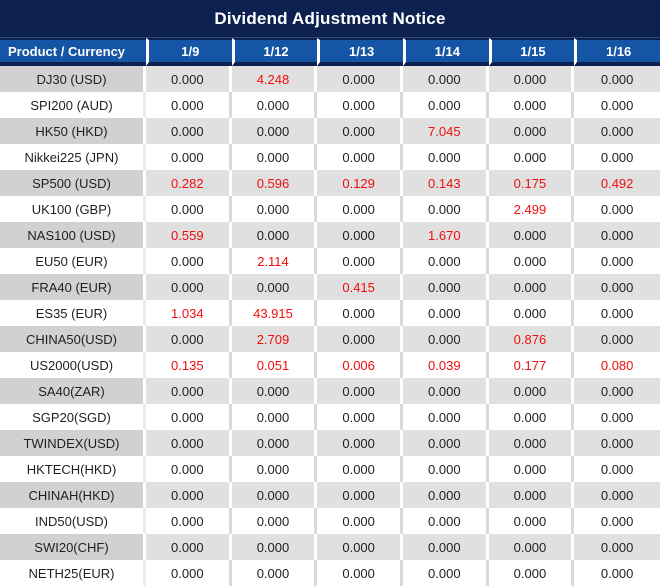 The height and width of the screenshot is (587, 660). What do you see at coordinates (73, 521) in the screenshot?
I see `product-cell: IND50(USD)` at bounding box center [73, 521].